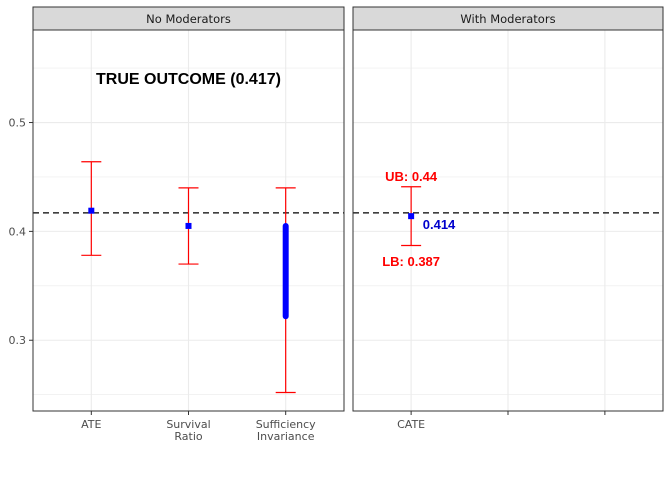  What do you see at coordinates (188, 424) in the screenshot?
I see `x-tick-label: Survival` at bounding box center [188, 424].